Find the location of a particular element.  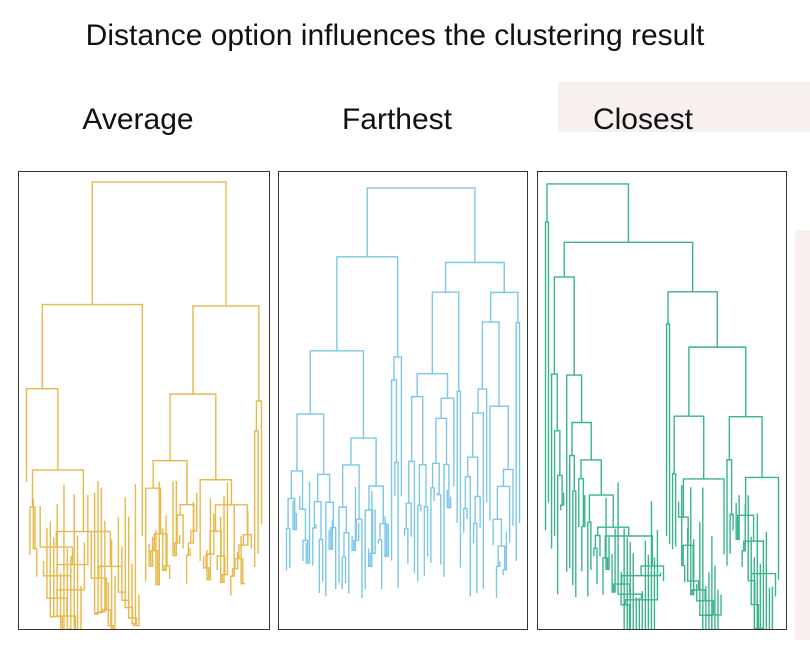

background-decoration-top is located at coordinates (684, 107).